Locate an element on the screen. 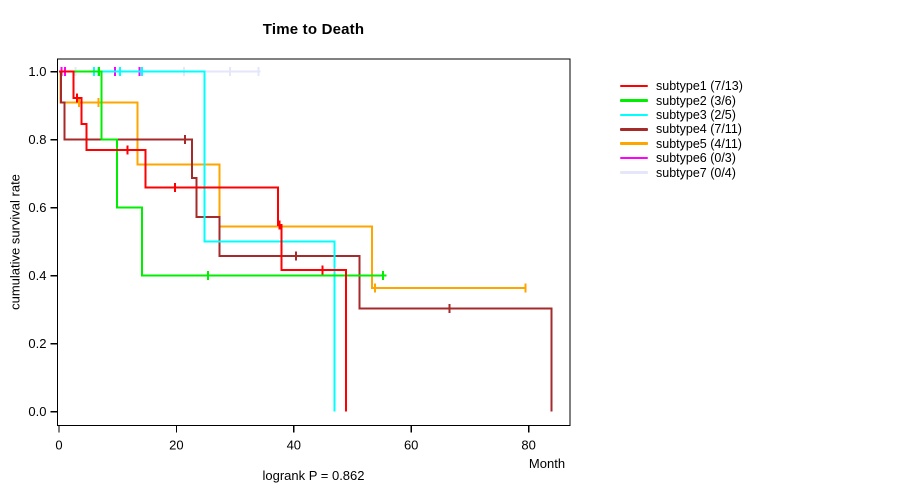 This screenshot has width=900, height=500. legend-swatch-subtype7 is located at coordinates (634, 172).